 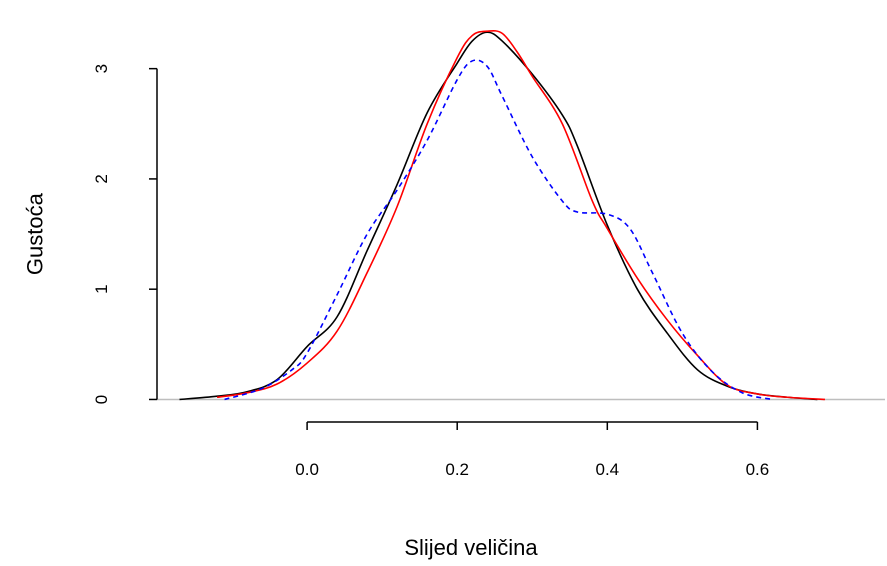 What do you see at coordinates (471, 547) in the screenshot?
I see `x-axis-title: Slijed veličina` at bounding box center [471, 547].